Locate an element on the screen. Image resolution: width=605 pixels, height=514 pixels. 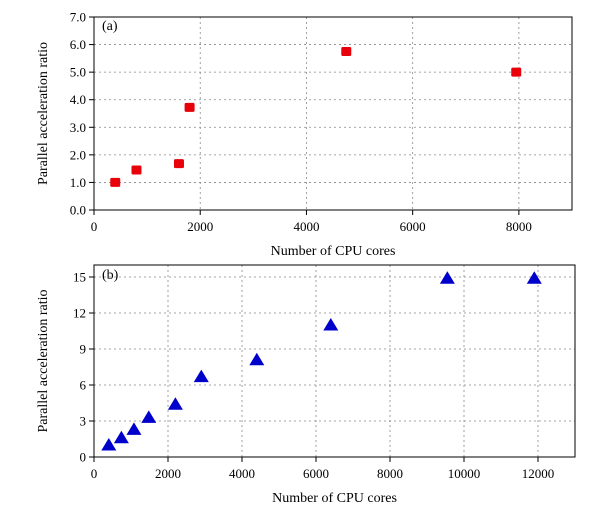
panel-b-y-tick-label: 0 is located at coordinates (83, 457).